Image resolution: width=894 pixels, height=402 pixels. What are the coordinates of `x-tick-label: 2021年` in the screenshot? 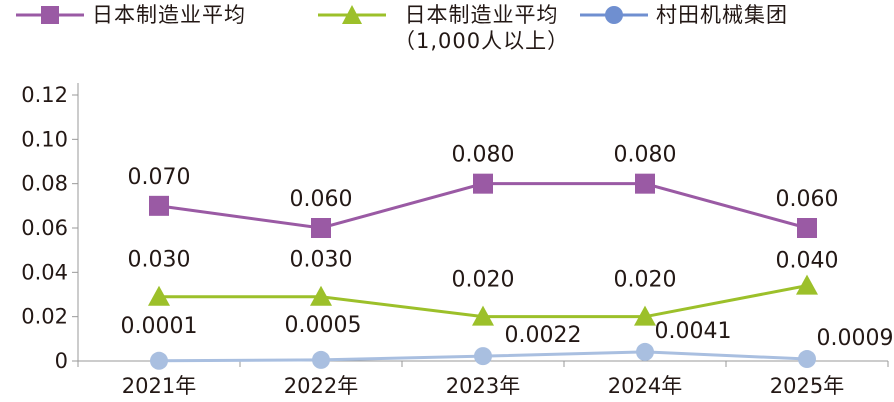 It's located at (159, 386).